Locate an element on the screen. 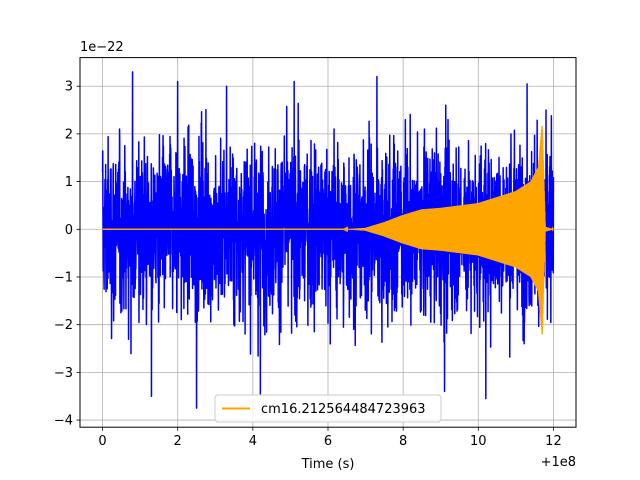 This screenshot has height=480, width=640. x-axis: 0 2 4 6 8 10 12 is located at coordinates (330, 438).